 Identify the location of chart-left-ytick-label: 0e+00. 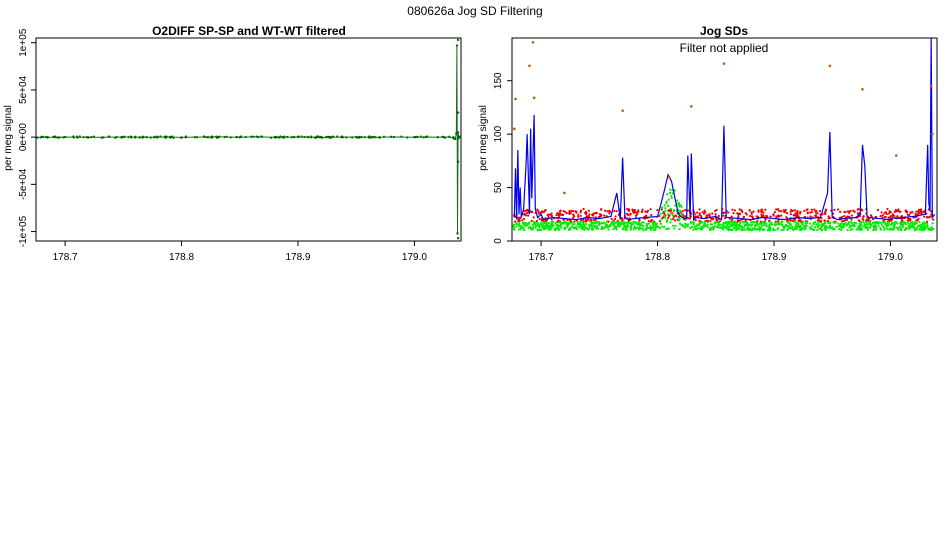
(23, 137).